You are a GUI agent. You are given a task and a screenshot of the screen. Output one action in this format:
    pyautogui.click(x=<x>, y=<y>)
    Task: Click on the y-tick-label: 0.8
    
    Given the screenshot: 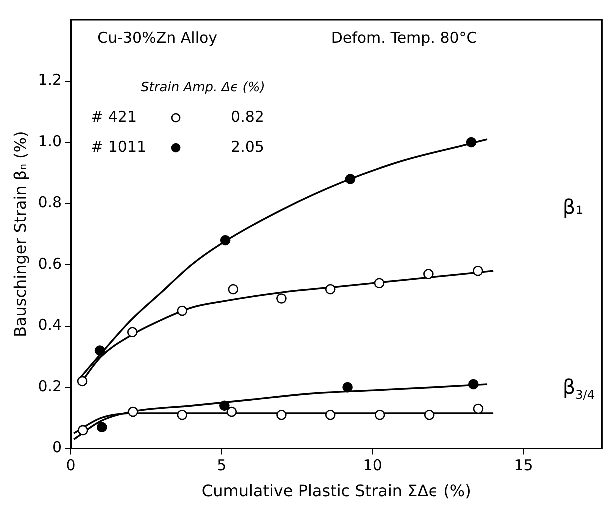 What is the action you would take?
    pyautogui.click(x=50, y=203)
    